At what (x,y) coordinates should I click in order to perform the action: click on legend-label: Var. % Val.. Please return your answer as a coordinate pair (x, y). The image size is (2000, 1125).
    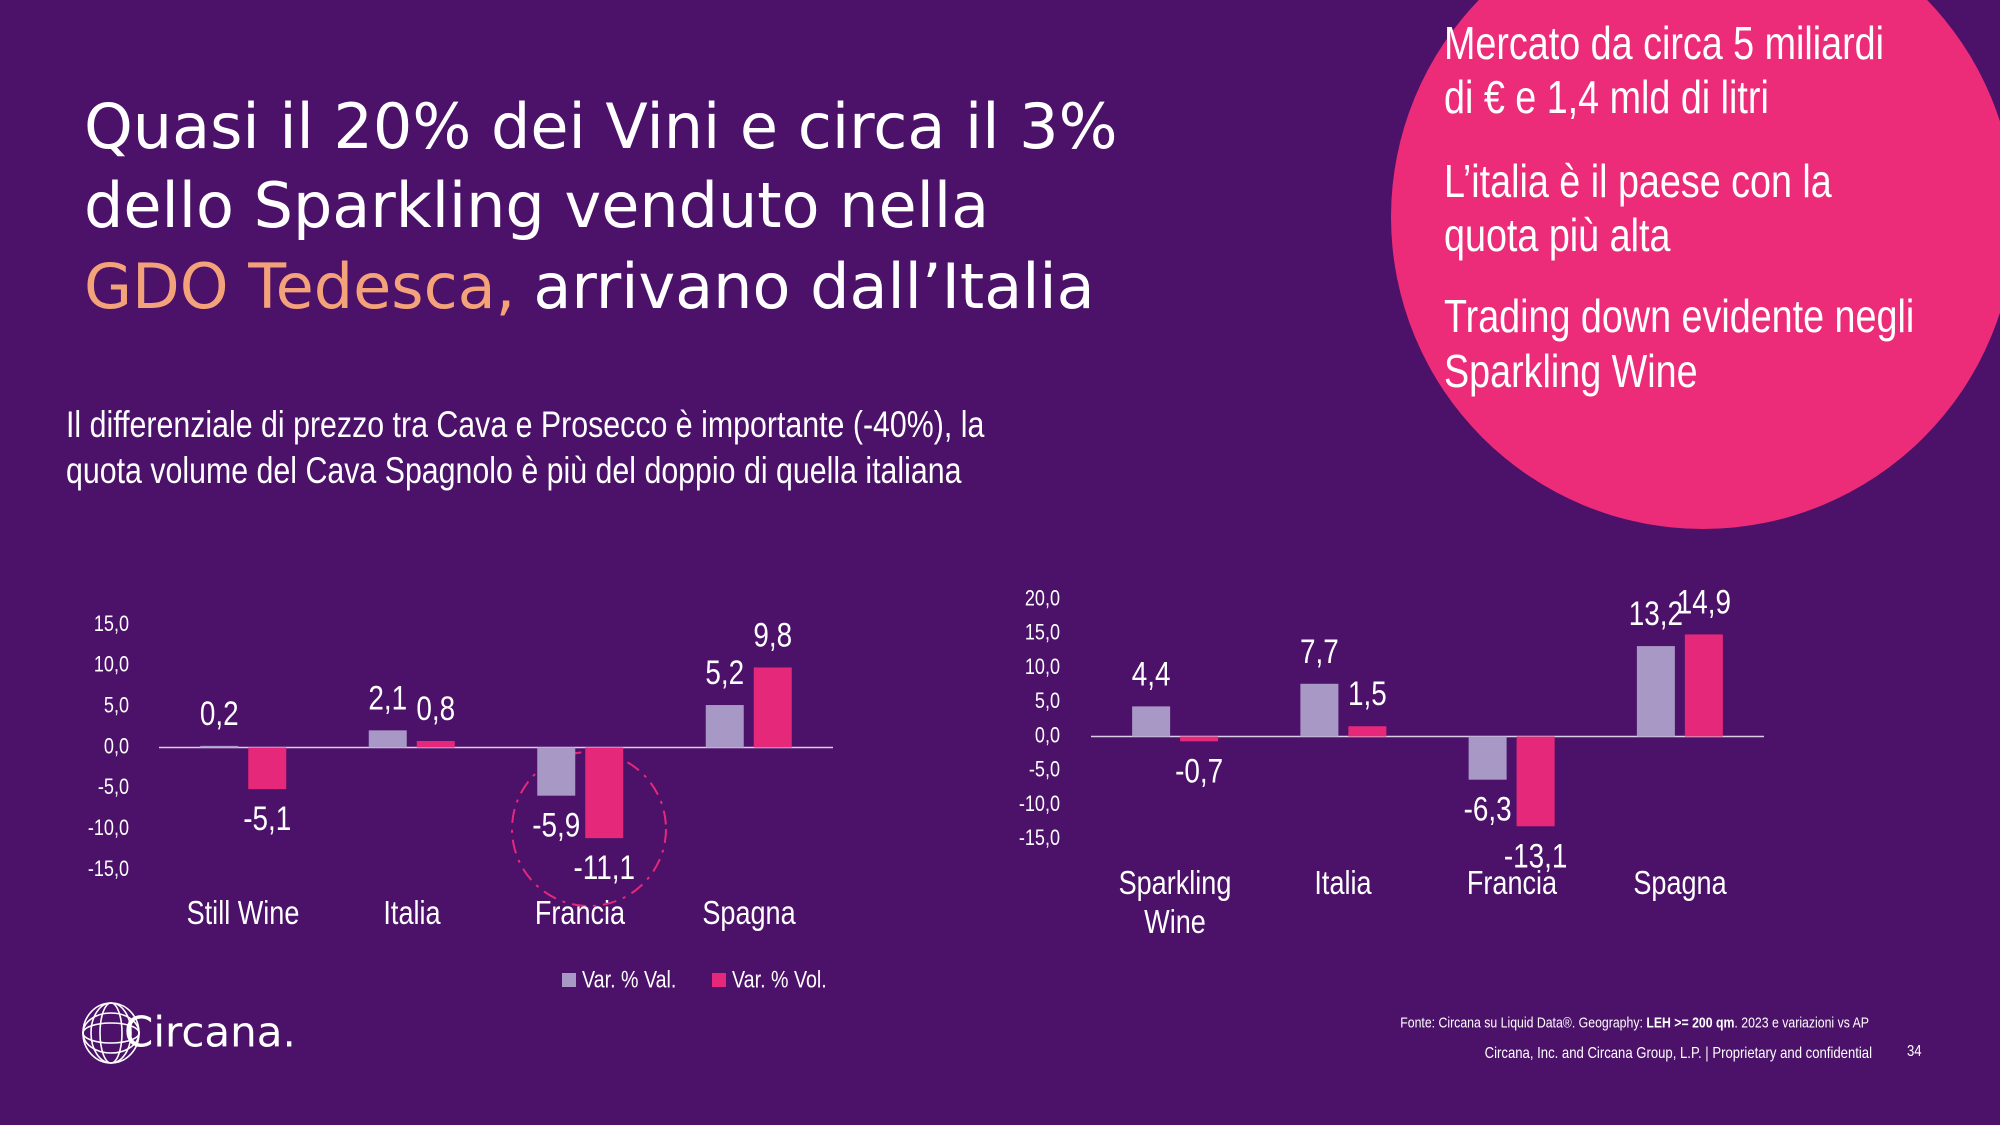
    Looking at the image, I should click on (629, 978).